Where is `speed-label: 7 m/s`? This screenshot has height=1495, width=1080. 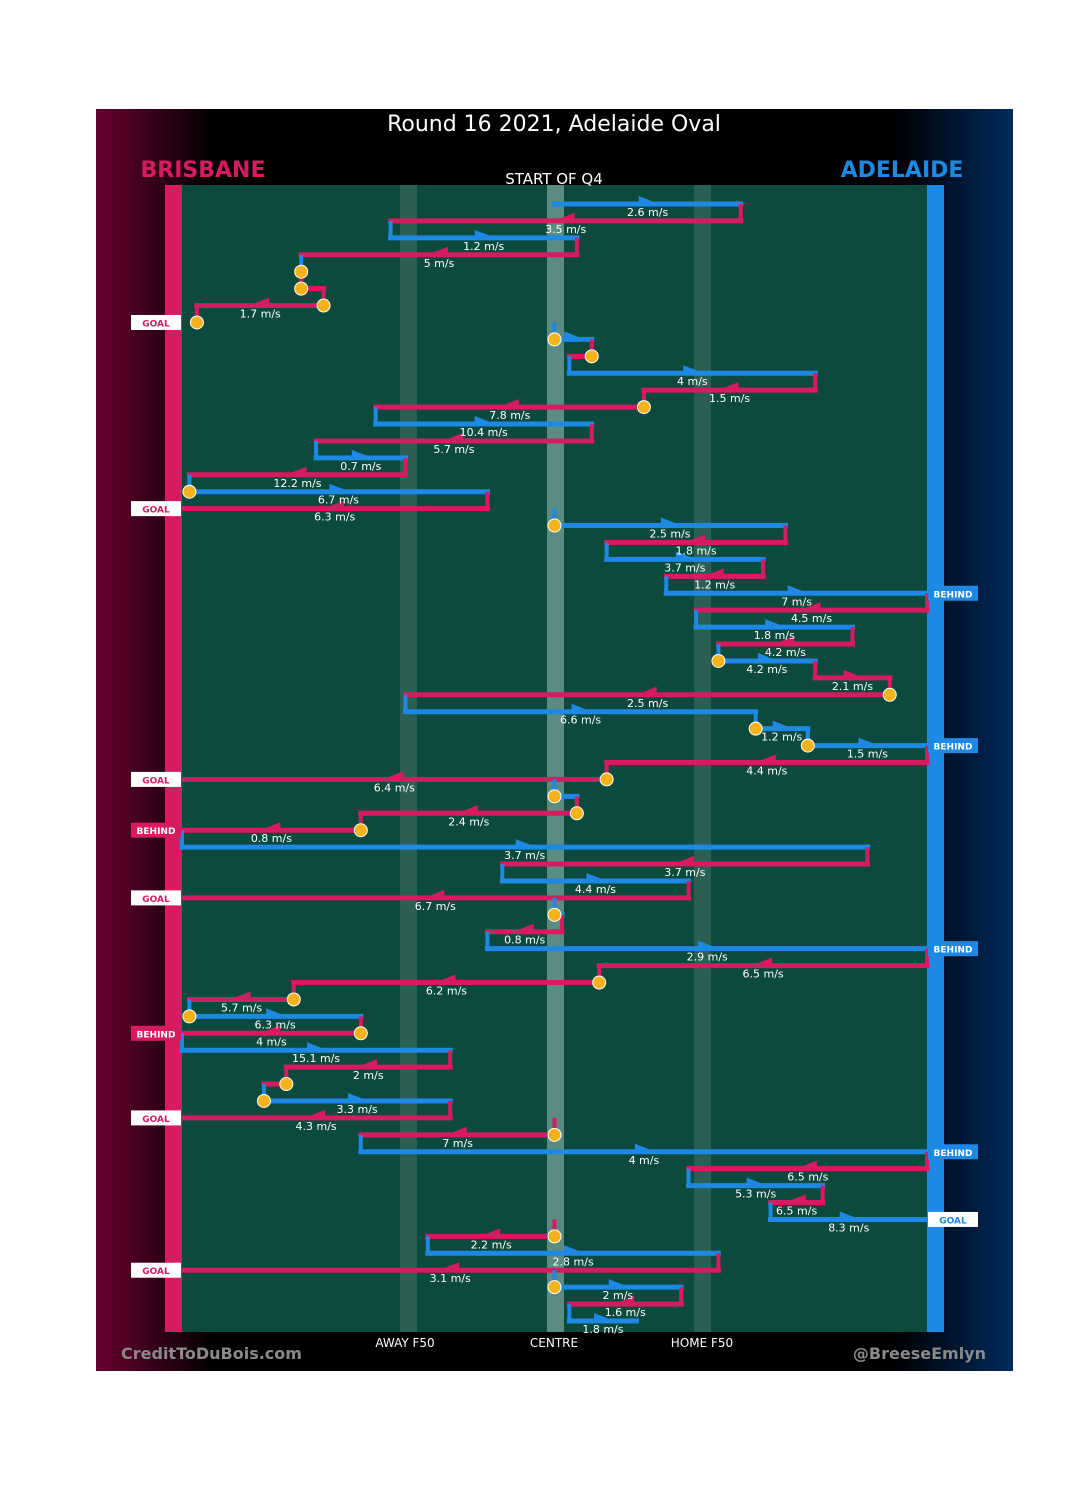
speed-label: 7 m/s is located at coordinates (457, 1143).